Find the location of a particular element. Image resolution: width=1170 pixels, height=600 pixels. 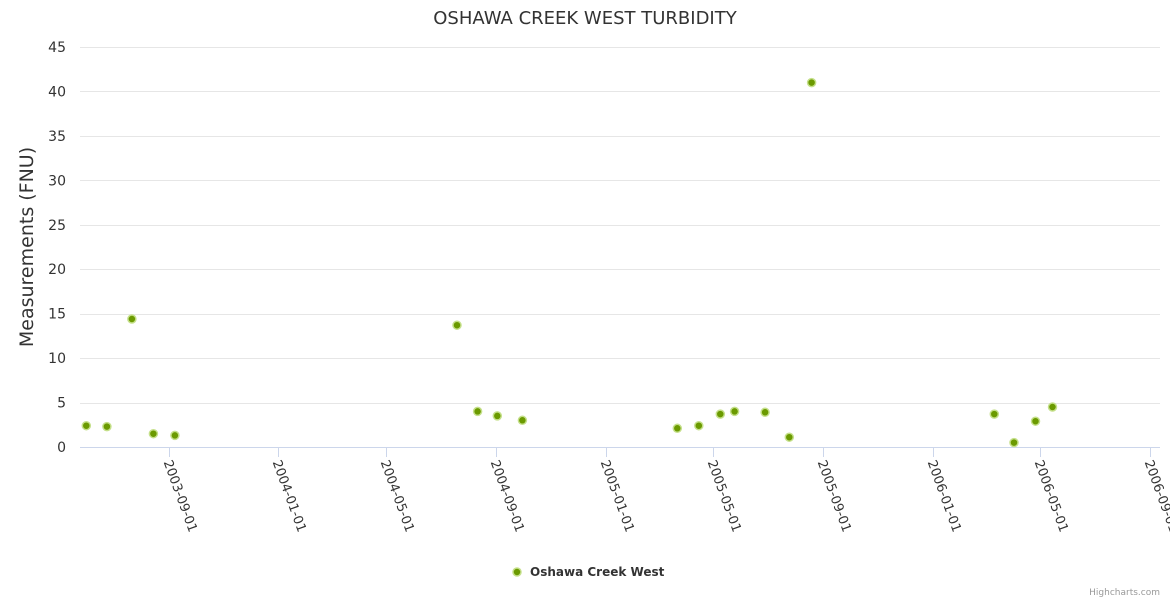

chart-title: OSHAWA CREEK WEST TURBIDITY is located at coordinates (585, 18).